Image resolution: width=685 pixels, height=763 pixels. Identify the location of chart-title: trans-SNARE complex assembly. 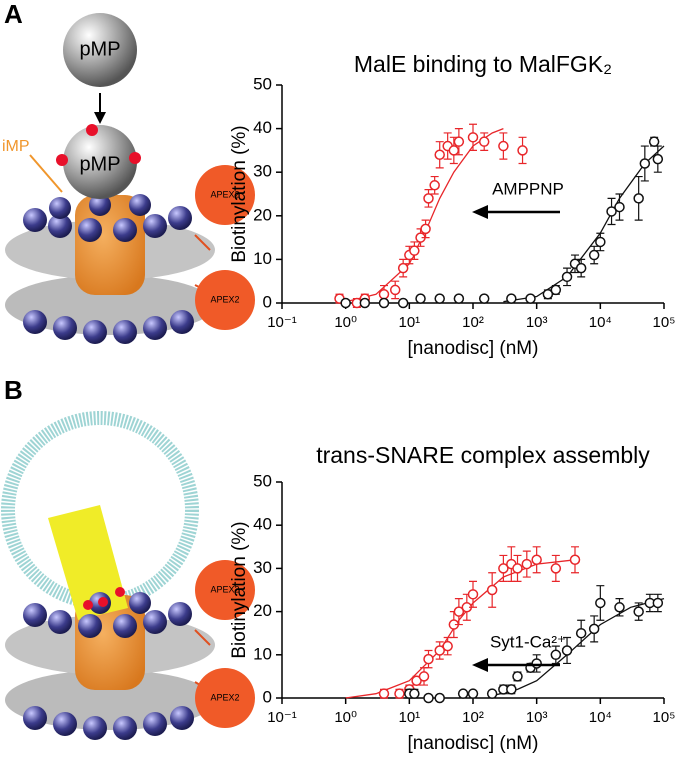
(483, 455).